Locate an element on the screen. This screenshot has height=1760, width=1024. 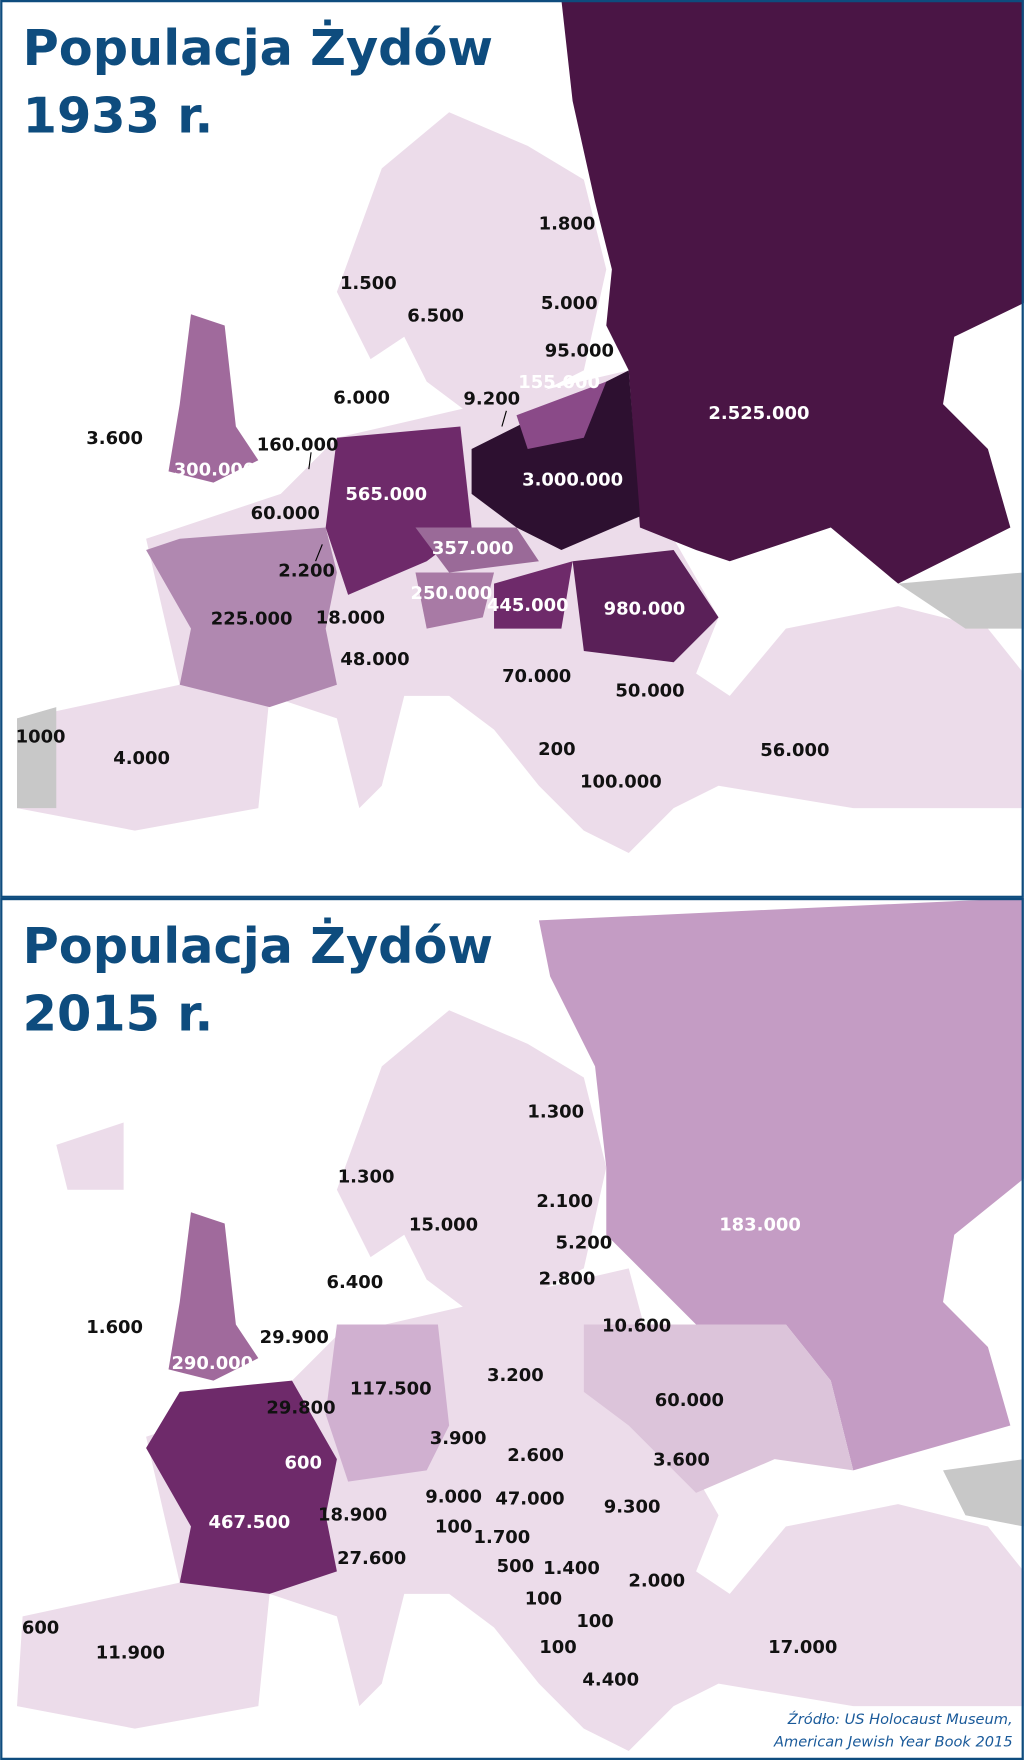
country-label: 2.200 is located at coordinates (306, 570).